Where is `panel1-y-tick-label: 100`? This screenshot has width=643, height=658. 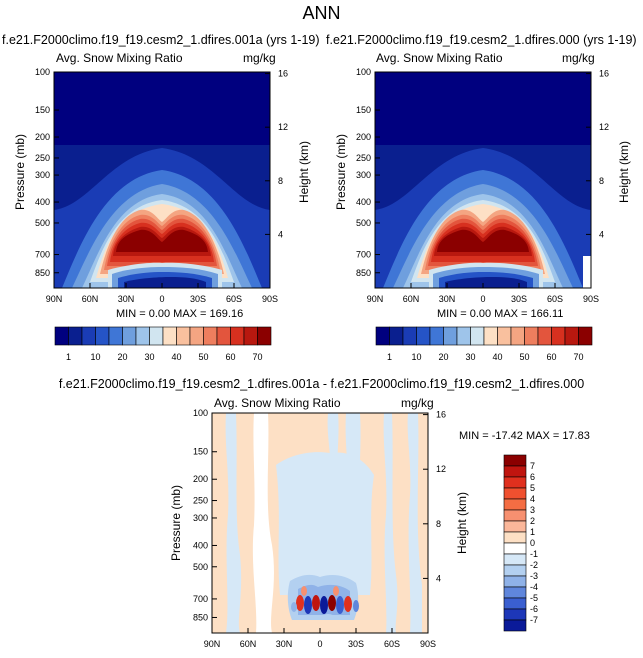
panel1-y-tick-label: 100 is located at coordinates (42, 72).